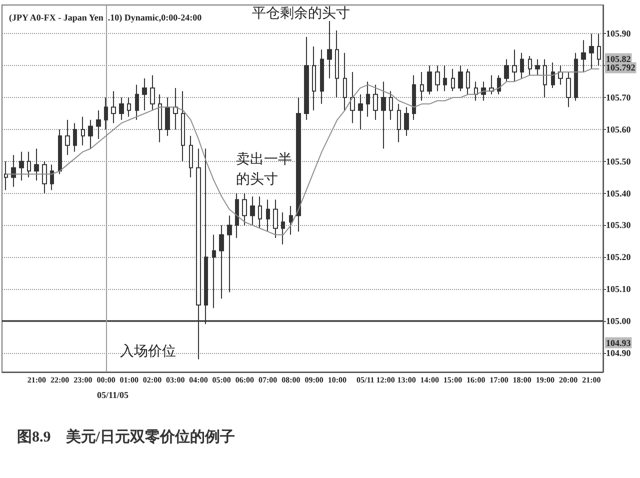 The image size is (640, 478). I want to click on x-tick-label: 21:00, so click(591, 380).